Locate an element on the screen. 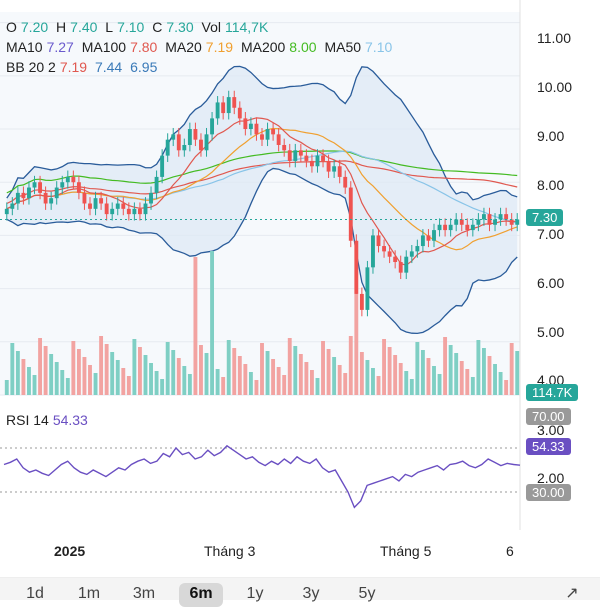 The height and width of the screenshot is (607, 600). expand-icon: ↗ is located at coordinates (572, 593).